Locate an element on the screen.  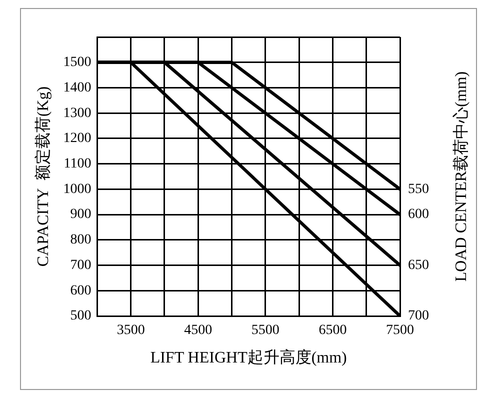
x-tick-label: 7500 is located at coordinates (400, 330).